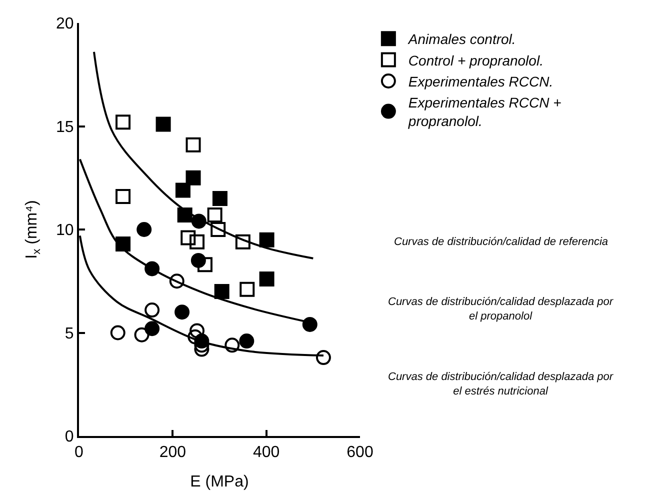 The width and height of the screenshot is (655, 499). What do you see at coordinates (501, 384) in the screenshot?
I see `text: Curvas de distribución/calidad desplazada por el estrés nutricional` at bounding box center [501, 384].